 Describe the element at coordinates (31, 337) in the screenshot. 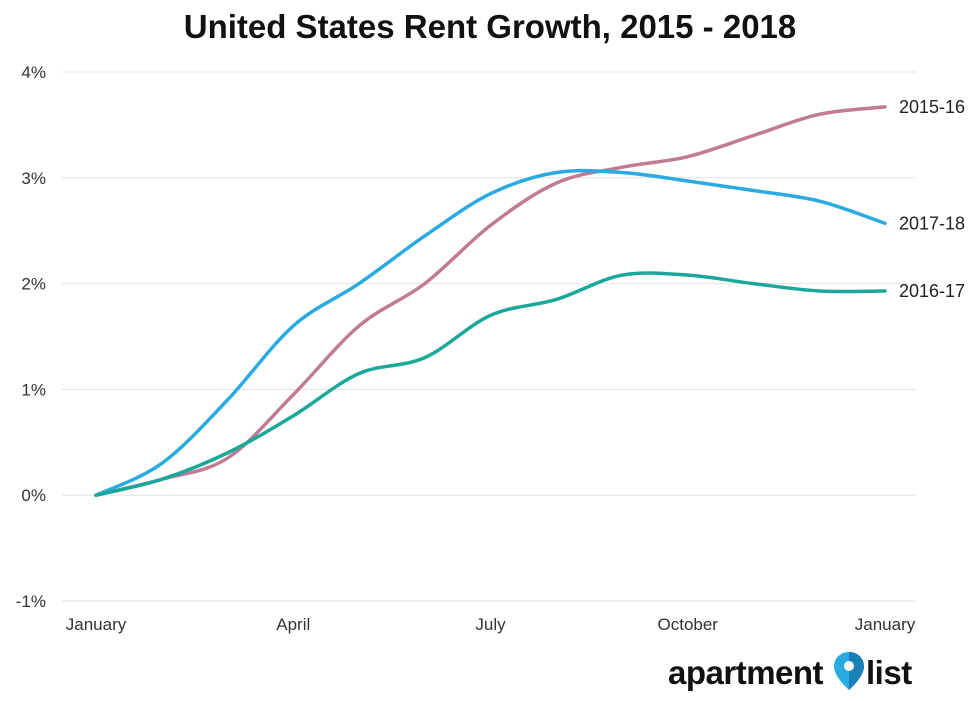

I see `y-axis-ticks: 4% 3% 2% 1% 0% -1%` at that location.